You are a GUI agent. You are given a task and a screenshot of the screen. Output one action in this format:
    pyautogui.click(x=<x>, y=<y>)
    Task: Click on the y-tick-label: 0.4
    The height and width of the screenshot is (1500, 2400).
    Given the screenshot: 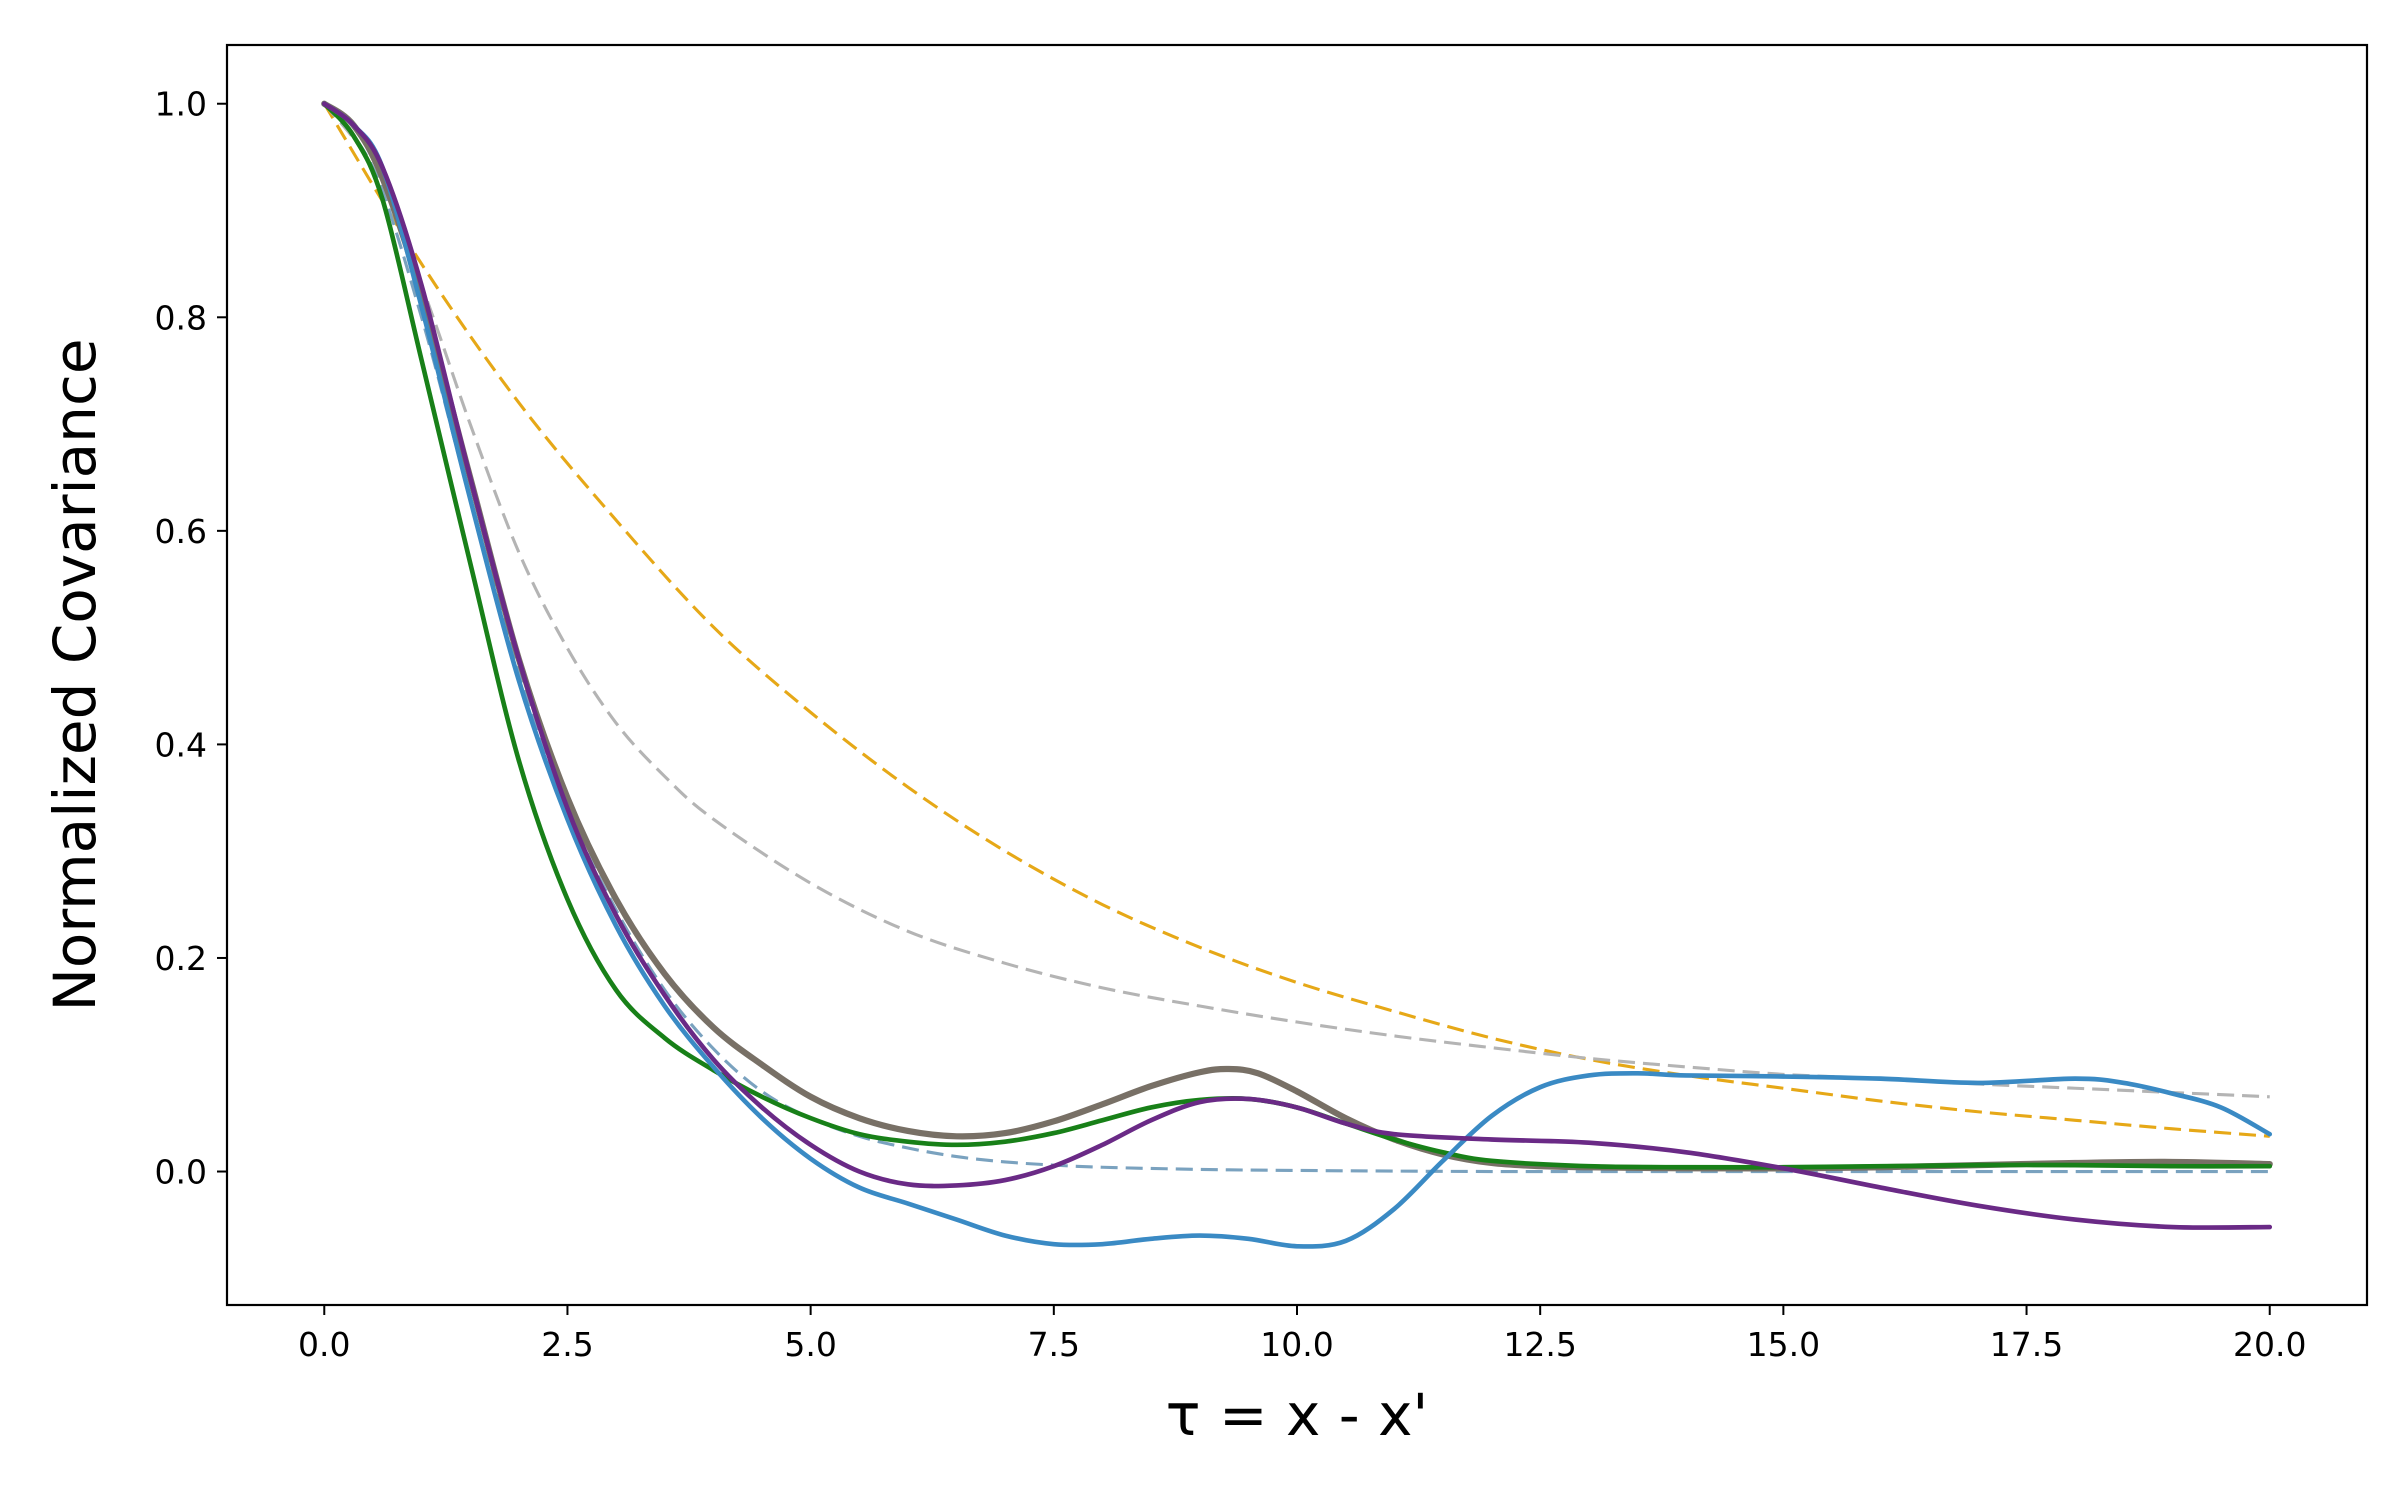 What is the action you would take?
    pyautogui.click(x=181, y=744)
    